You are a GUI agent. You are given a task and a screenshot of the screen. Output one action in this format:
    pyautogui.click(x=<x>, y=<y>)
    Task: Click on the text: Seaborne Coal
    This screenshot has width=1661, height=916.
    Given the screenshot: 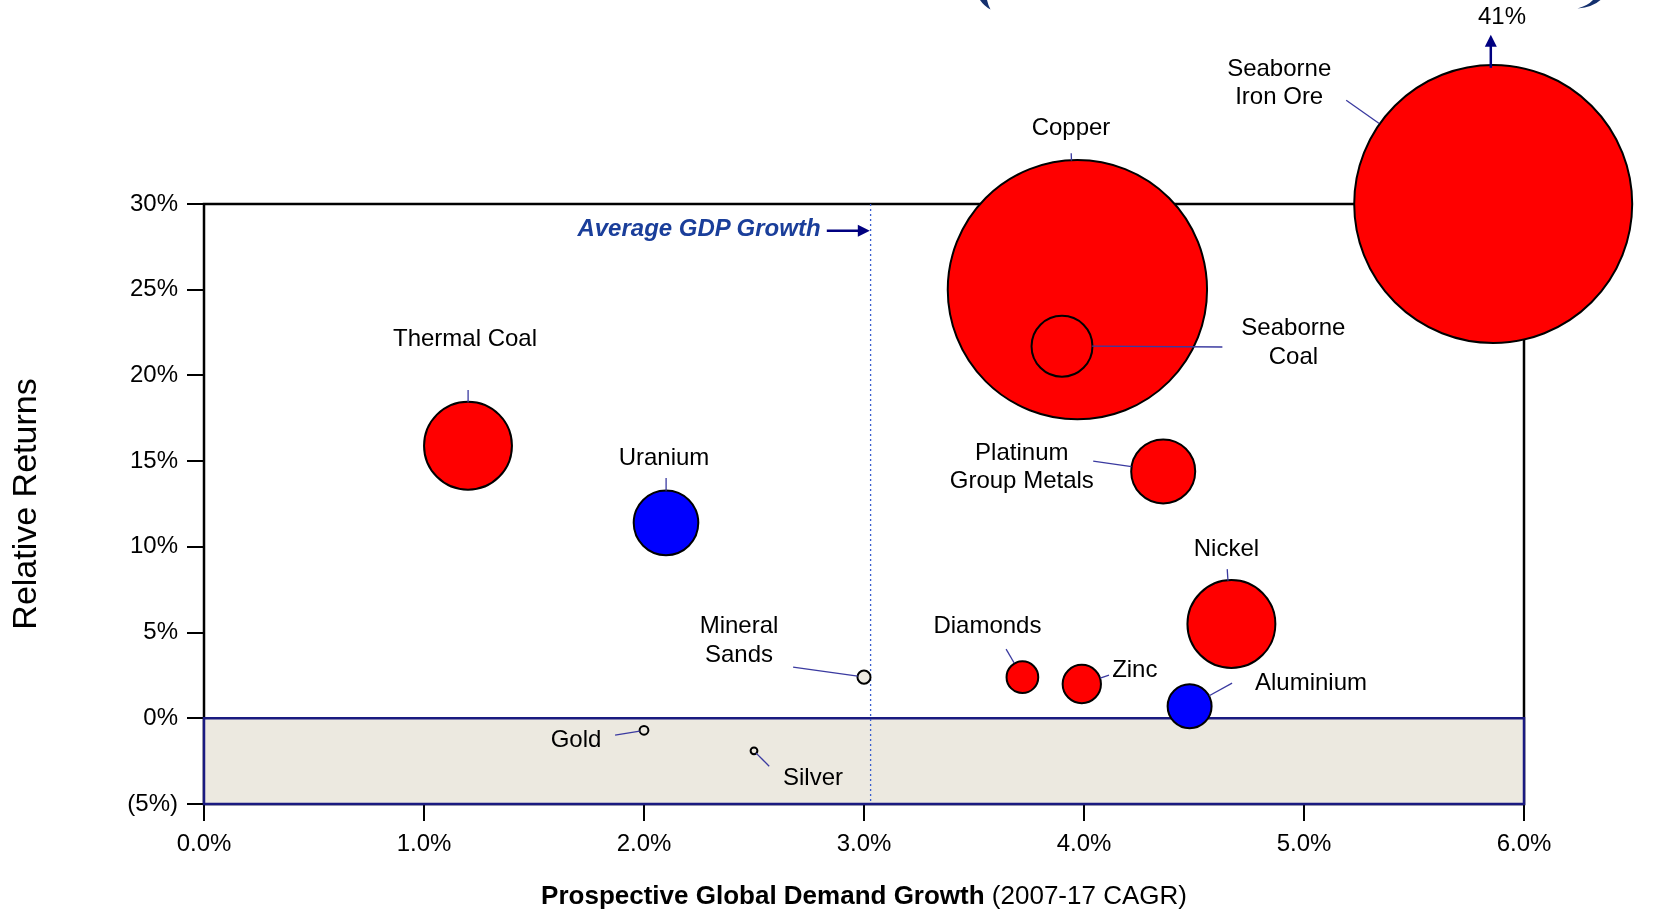 What is the action you would take?
    pyautogui.click(x=1293, y=340)
    